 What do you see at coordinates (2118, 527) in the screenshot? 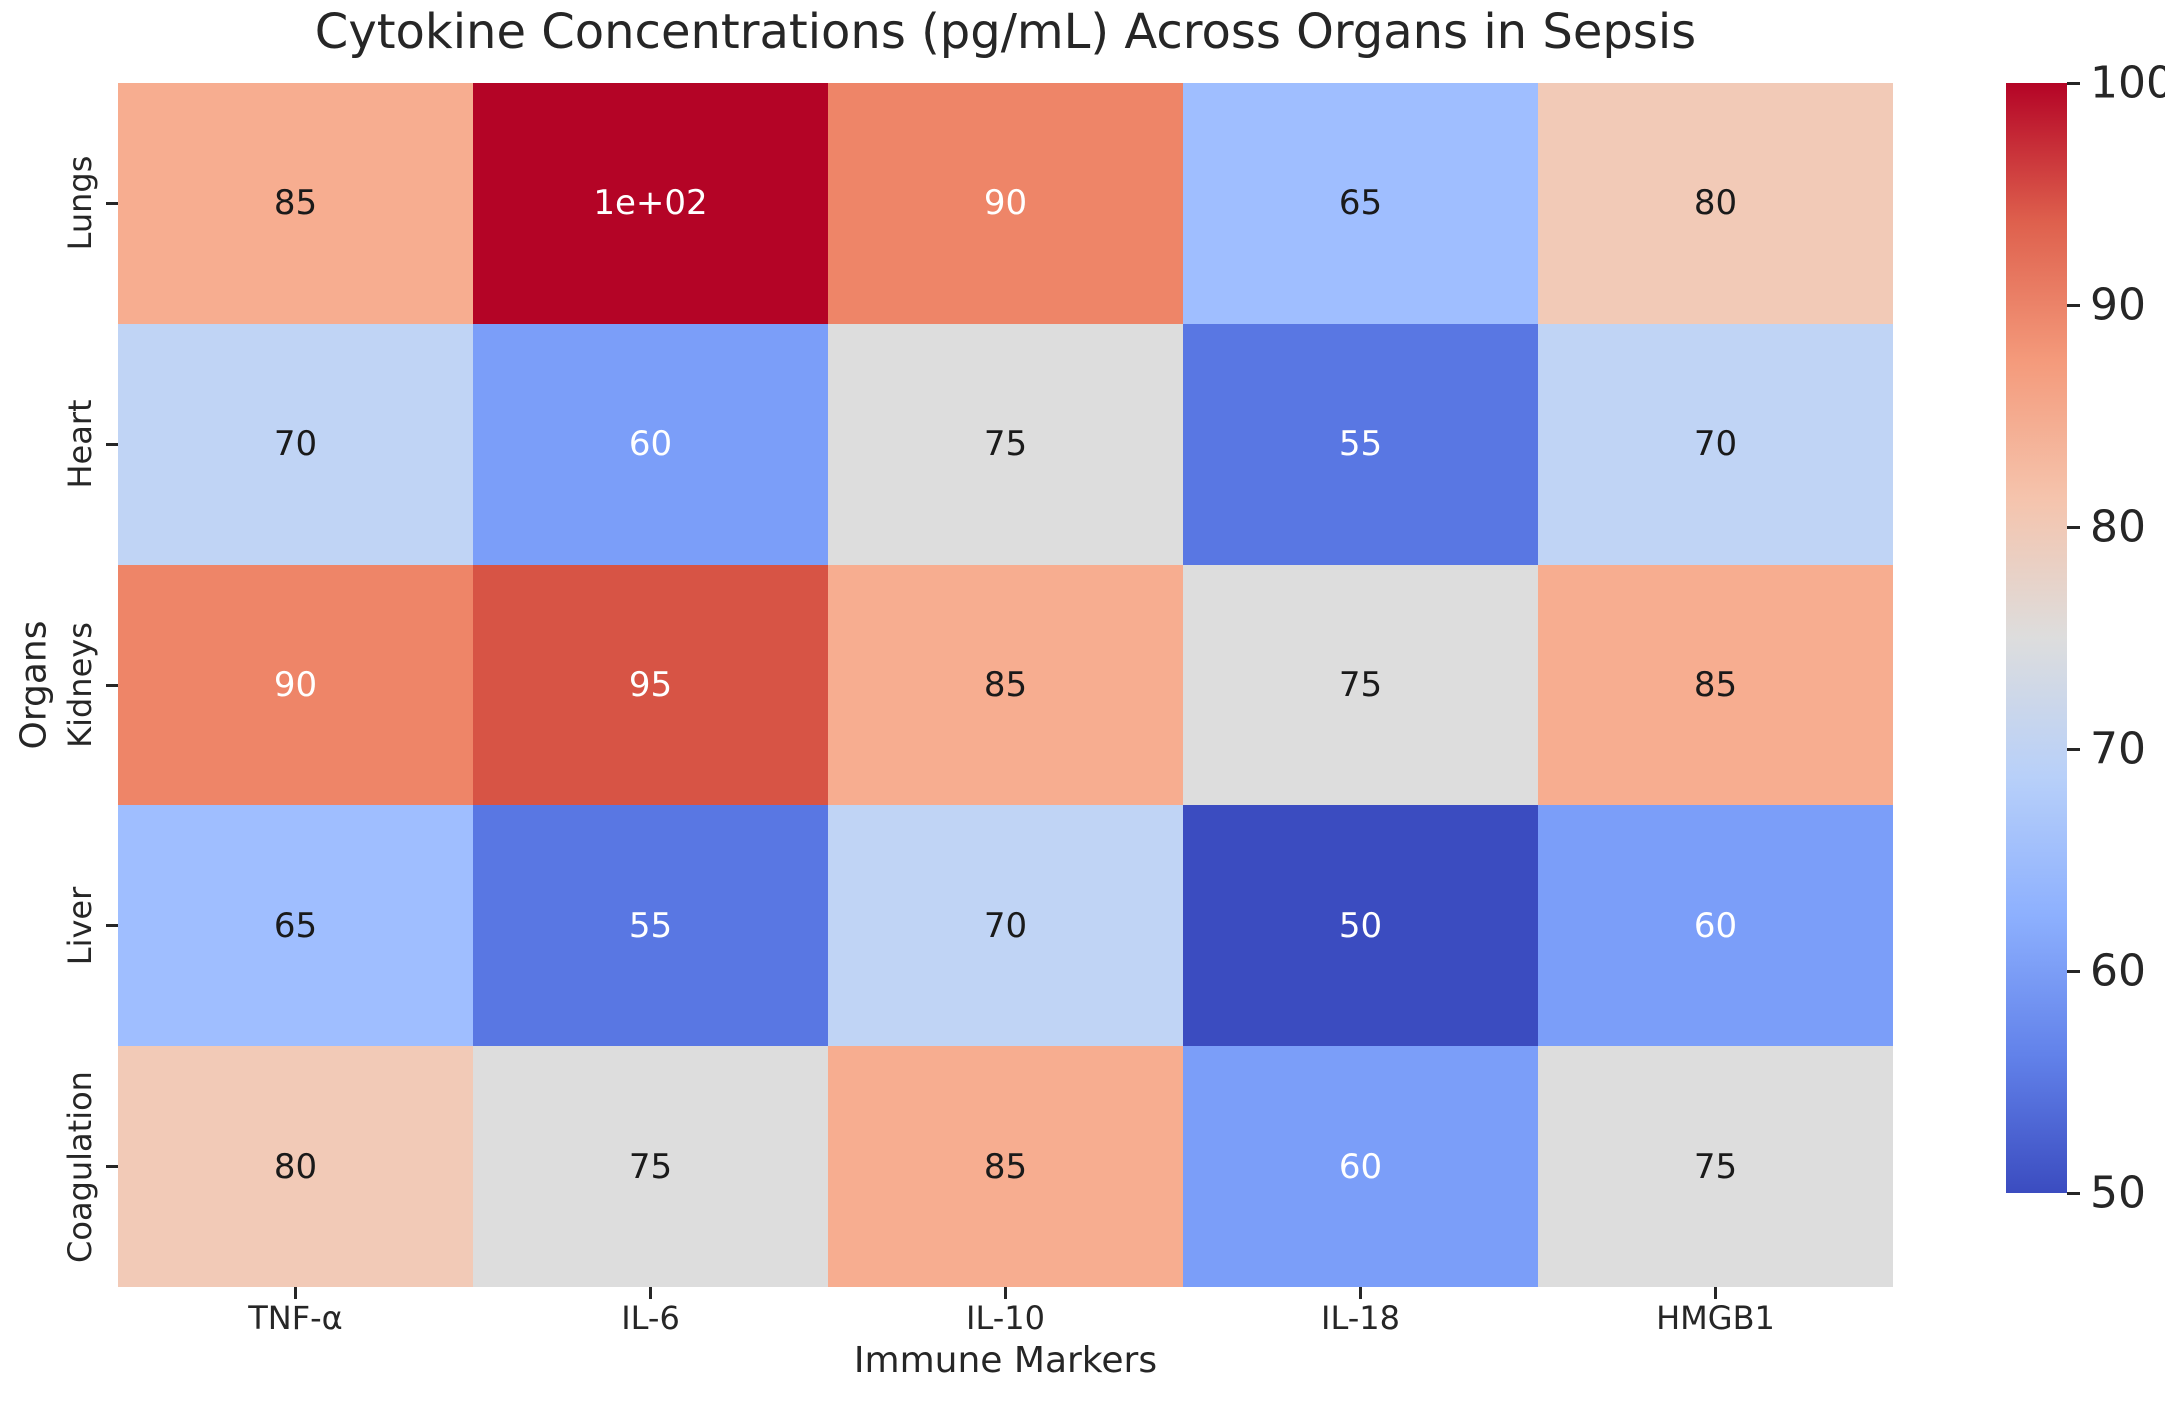
I see `colorbar-tick-label: 80` at bounding box center [2118, 527].